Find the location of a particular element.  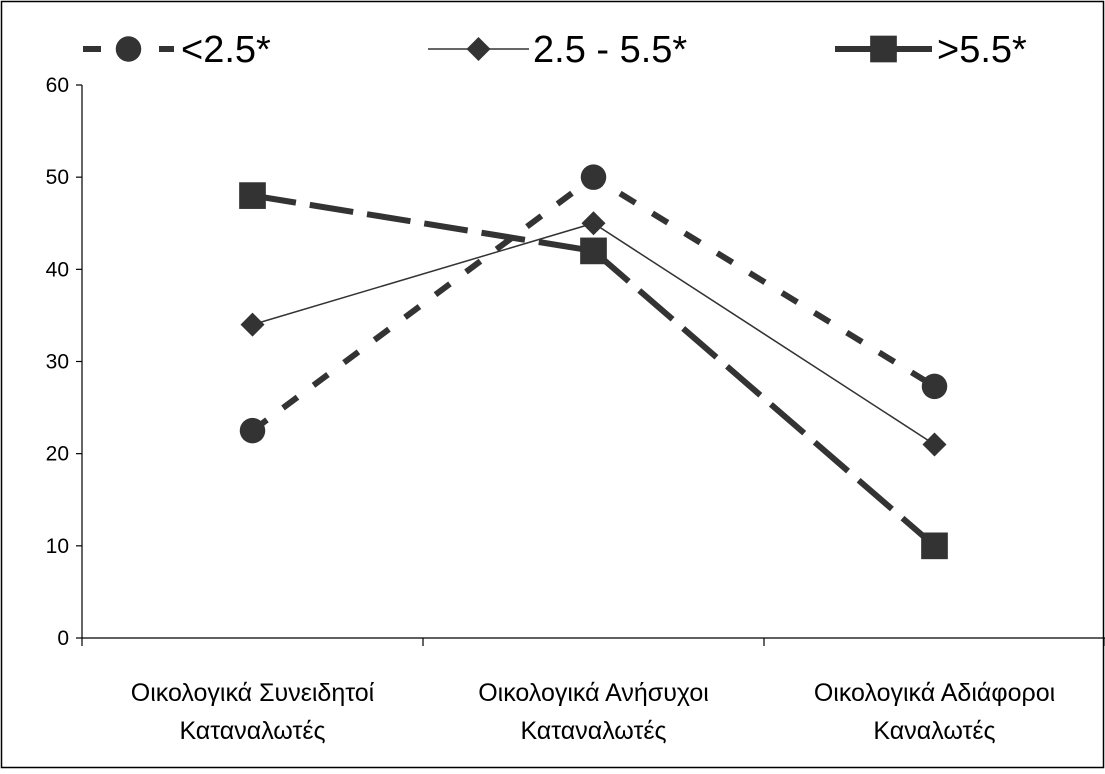

legend-item-diamond: 2.5 - 5.5* is located at coordinates (557, 50).